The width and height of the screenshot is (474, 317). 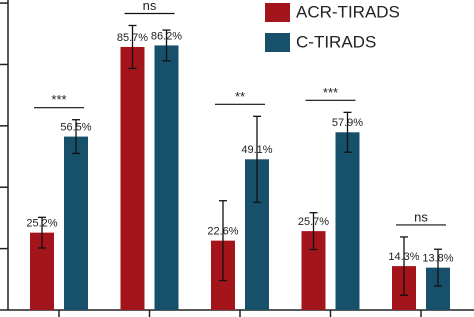 I want to click on value-label: 57.9%, so click(x=347, y=123).